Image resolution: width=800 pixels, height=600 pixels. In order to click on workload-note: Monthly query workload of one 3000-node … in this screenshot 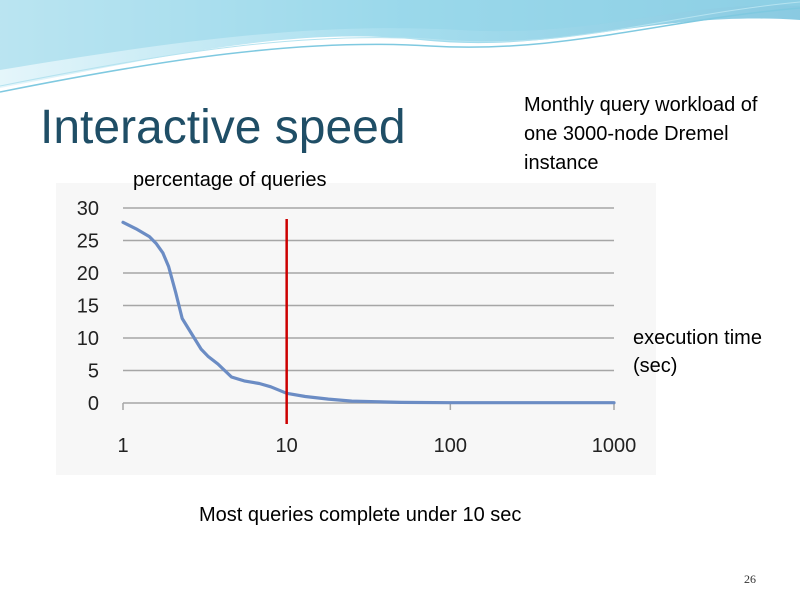, I will do `click(641, 134)`.